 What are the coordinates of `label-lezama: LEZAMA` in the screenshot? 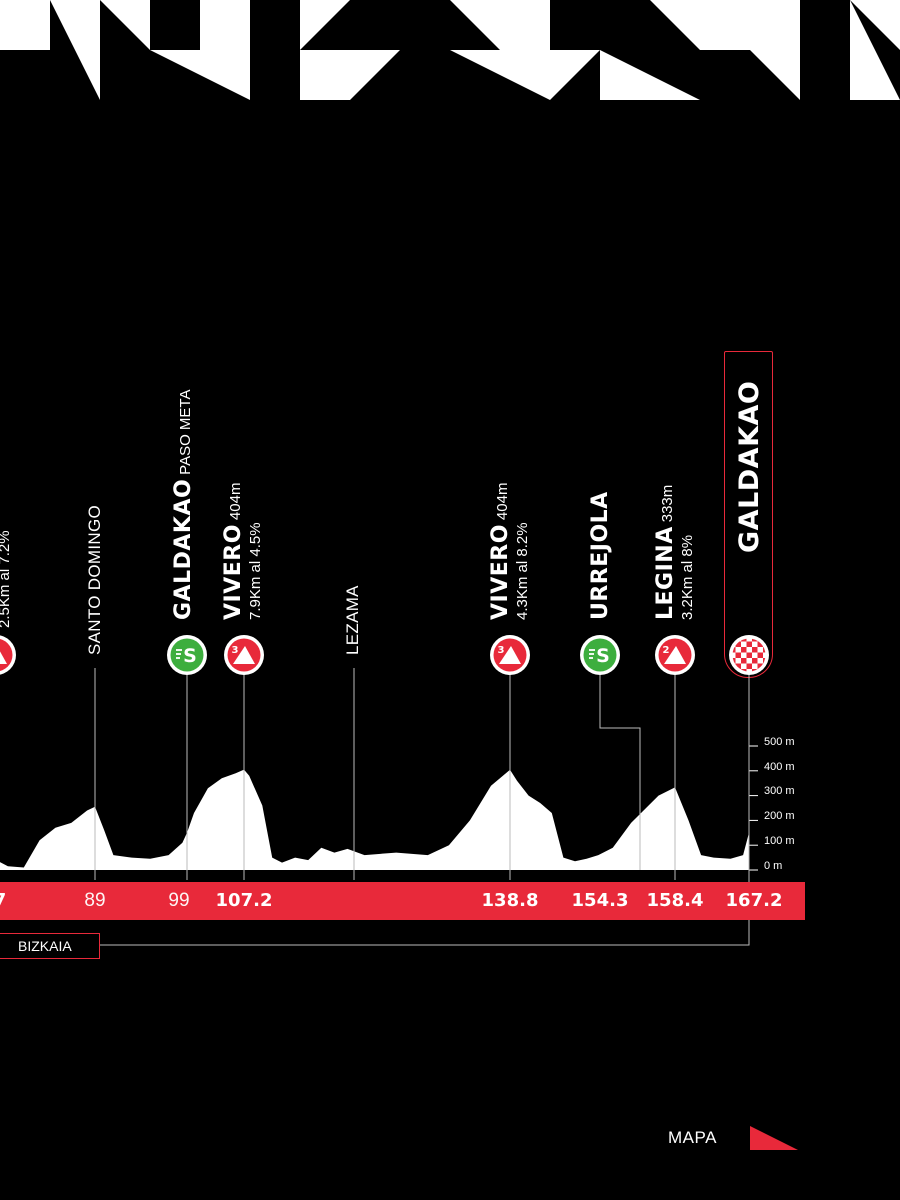 It's located at (352, 620).